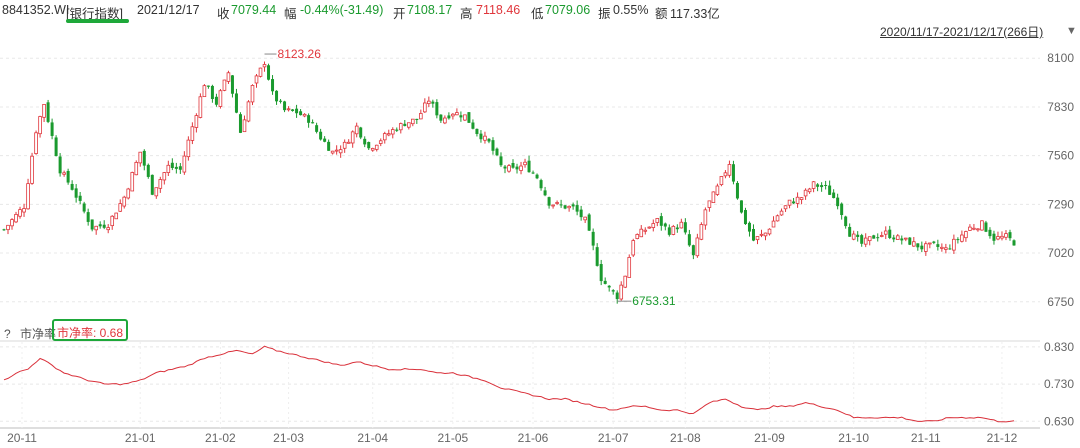 The width and height of the screenshot is (1080, 448). What do you see at coordinates (220, 438) in the screenshot?
I see `x-tick: 21-02` at bounding box center [220, 438].